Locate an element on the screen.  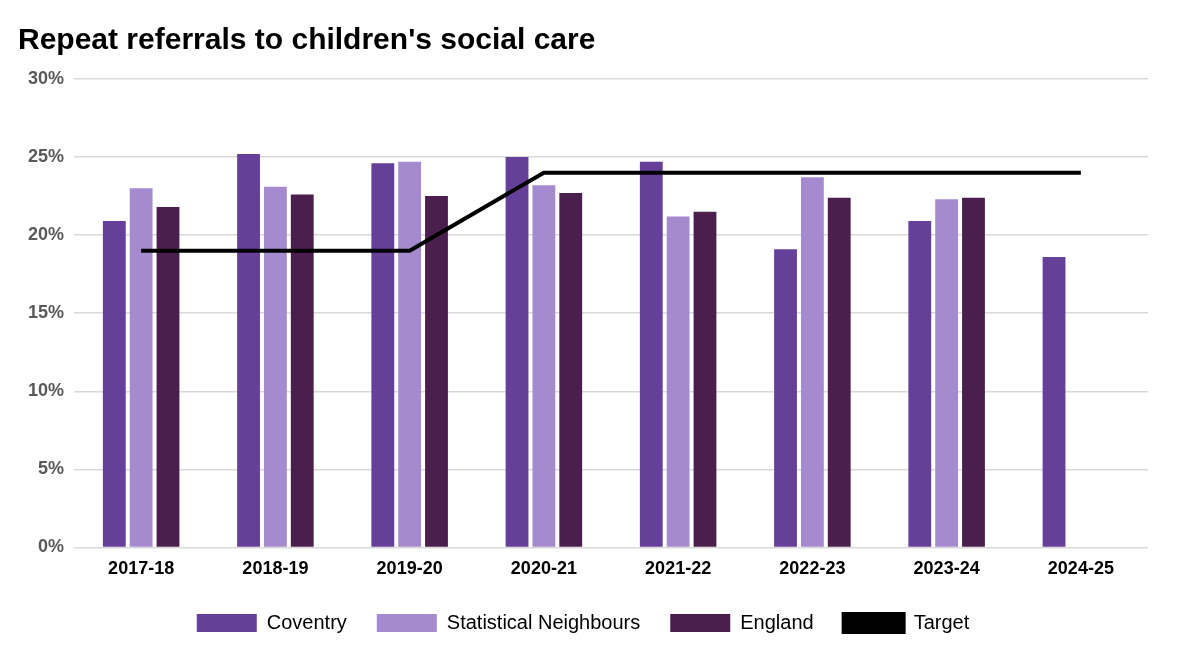
x-tick-label: 2023-24 is located at coordinates (946, 568).